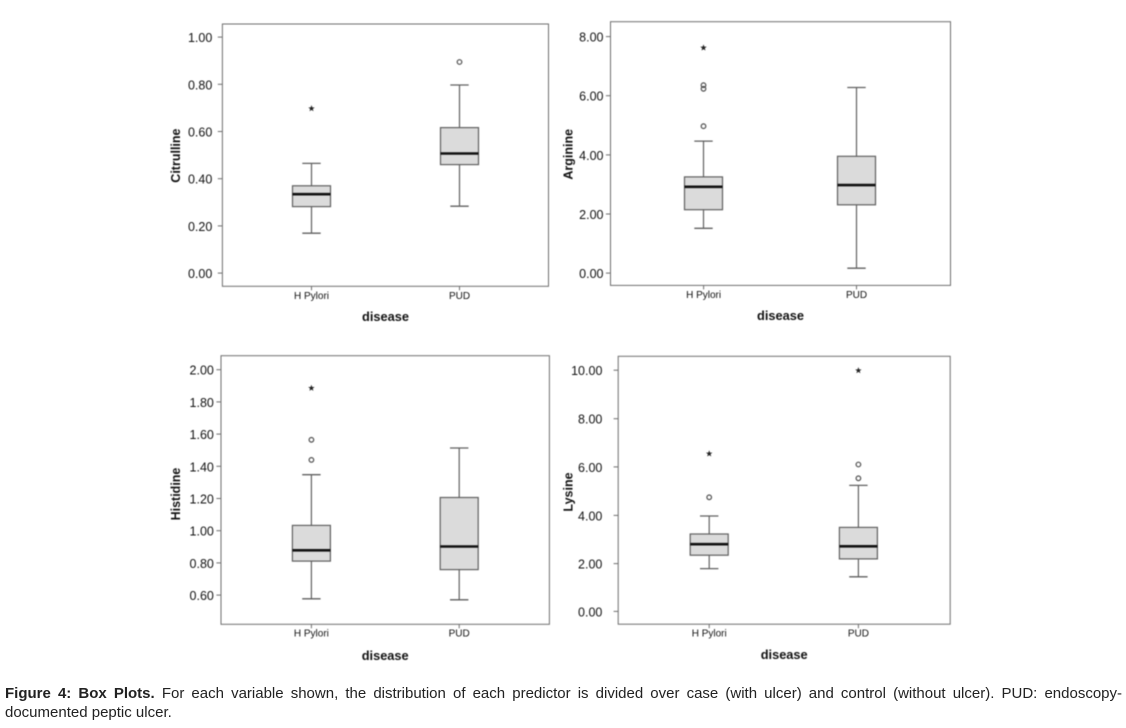 The image size is (1126, 728). What do you see at coordinates (200, 227) in the screenshot?
I see `svg-text: 0.20` at bounding box center [200, 227].